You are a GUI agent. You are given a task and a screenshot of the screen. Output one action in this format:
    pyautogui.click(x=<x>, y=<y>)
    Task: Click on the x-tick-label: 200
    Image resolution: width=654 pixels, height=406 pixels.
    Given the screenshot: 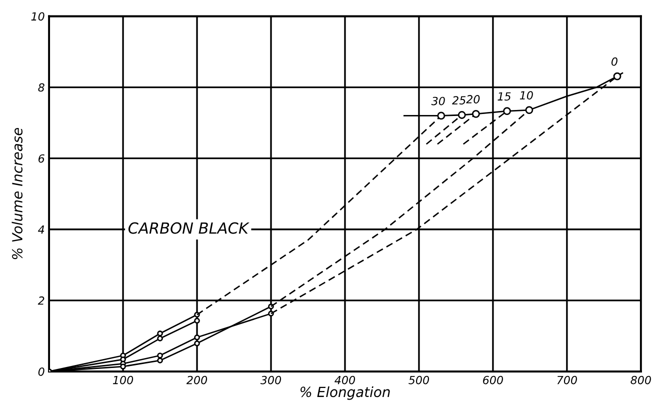 What is the action you would take?
    pyautogui.click(x=197, y=380)
    